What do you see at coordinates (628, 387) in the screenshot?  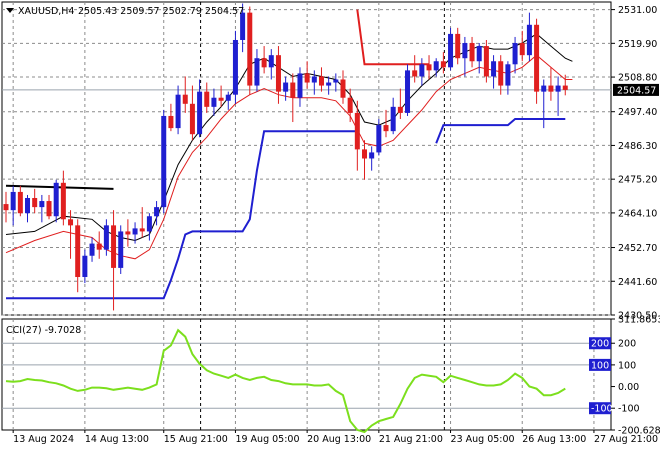 I see `cci-axis-label: 0.00` at bounding box center [628, 387].